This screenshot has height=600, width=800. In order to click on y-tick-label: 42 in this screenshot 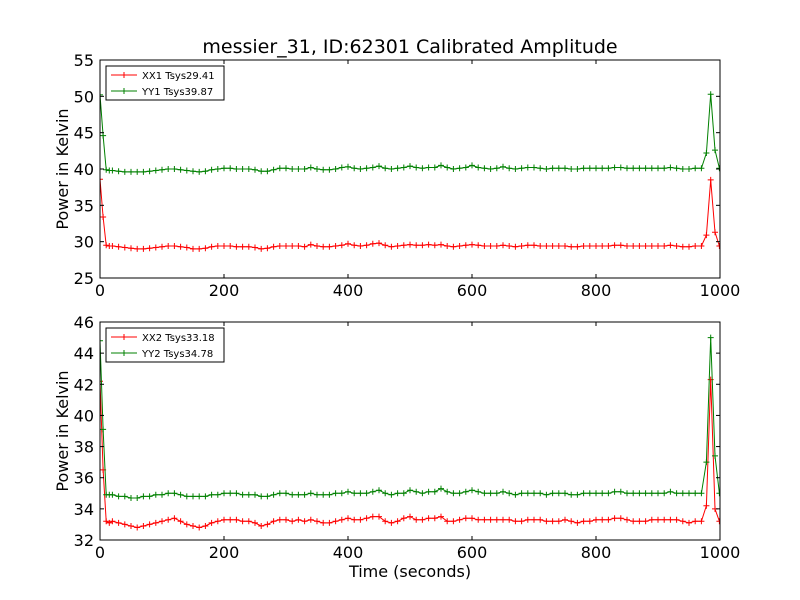, I will do `click(84, 384)`.